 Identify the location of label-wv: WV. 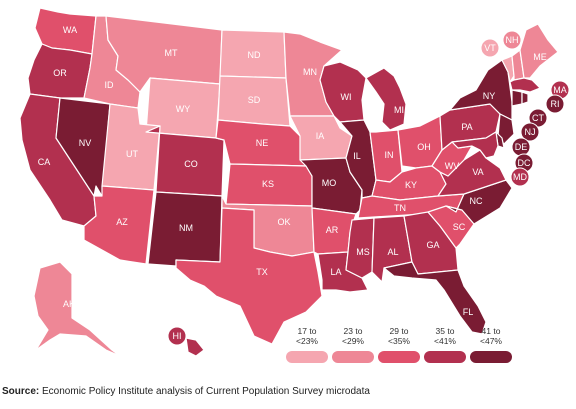
(452, 166).